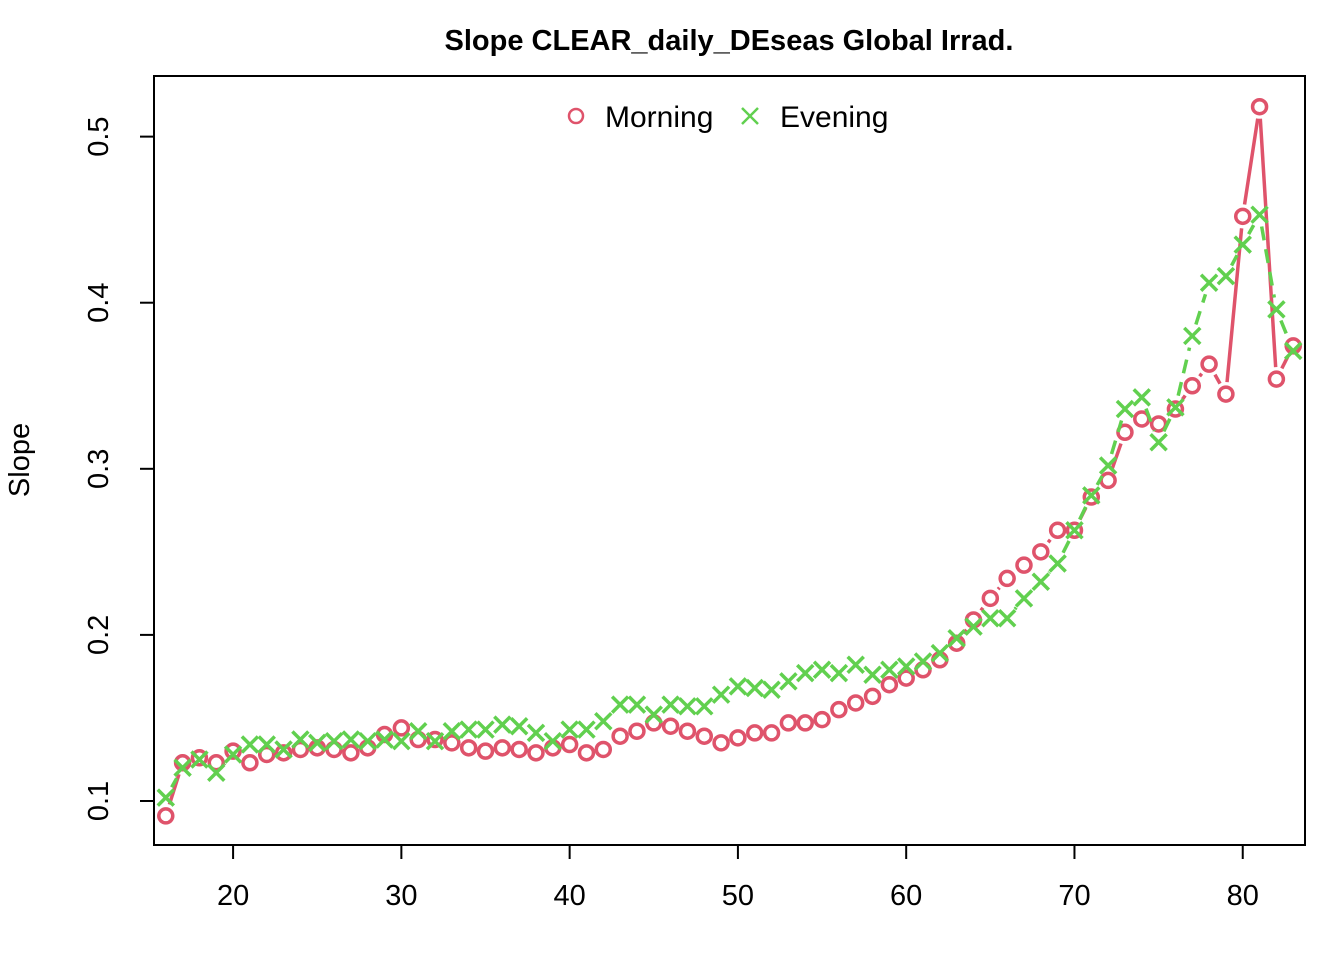 The image size is (1344, 960). Describe the element at coordinates (834, 117) in the screenshot. I see `legend-evening-label: Evening` at that location.